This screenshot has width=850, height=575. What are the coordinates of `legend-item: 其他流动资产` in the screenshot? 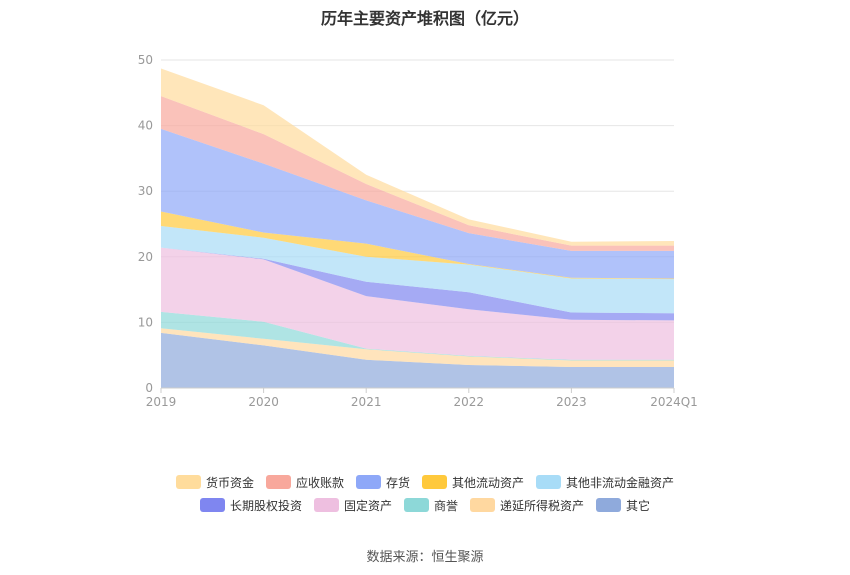 It's located at (473, 482).